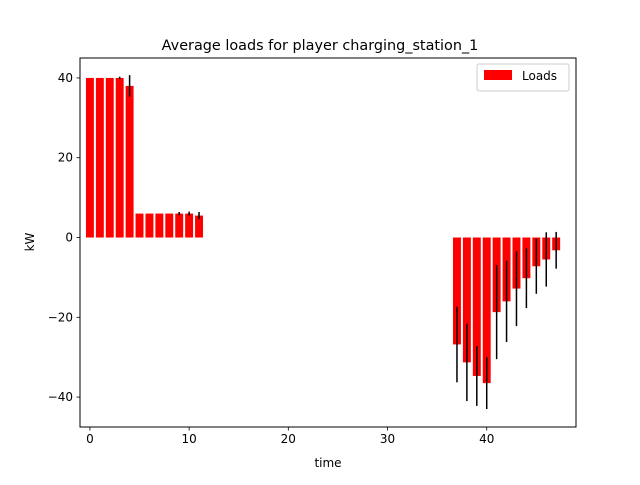 Image resolution: width=640 pixels, height=485 pixels. I want to click on y-tick-label: 0, so click(69, 238).